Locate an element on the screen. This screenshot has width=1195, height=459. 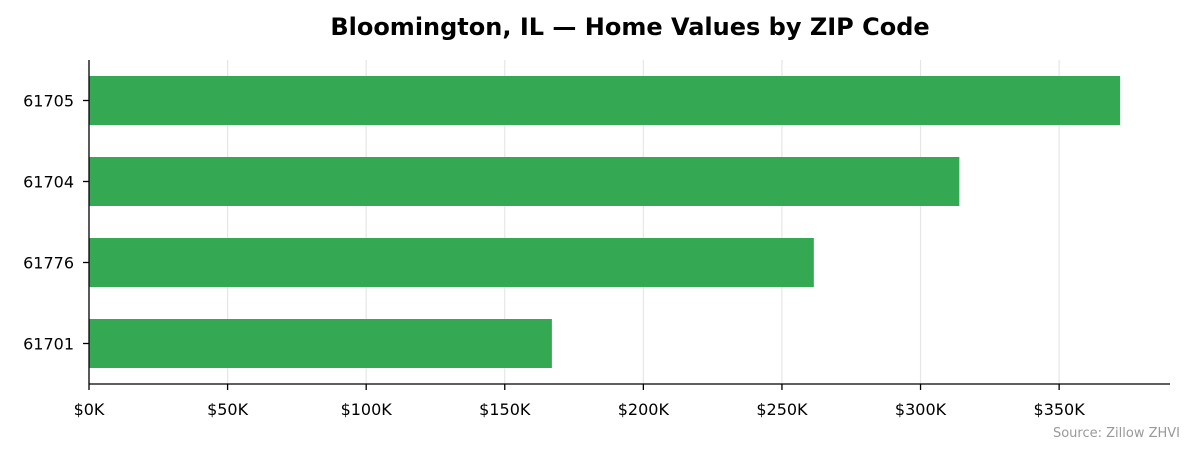
x-tick-label-6: $300K is located at coordinates (921, 409).